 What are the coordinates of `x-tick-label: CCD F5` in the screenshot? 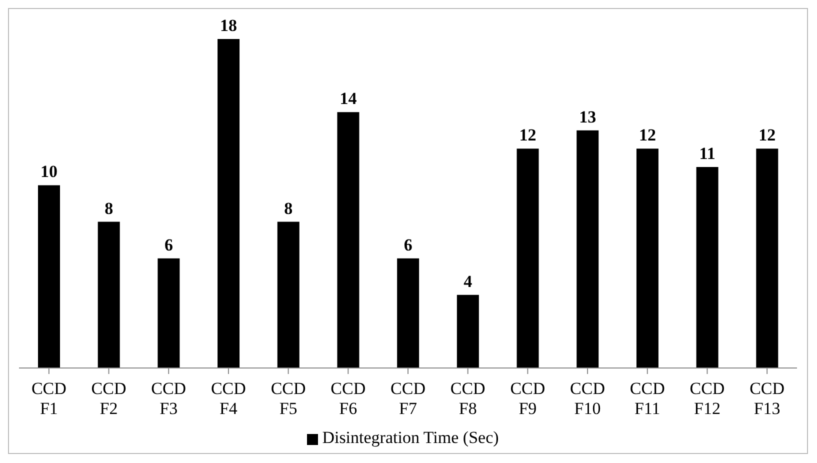 It's located at (288, 398).